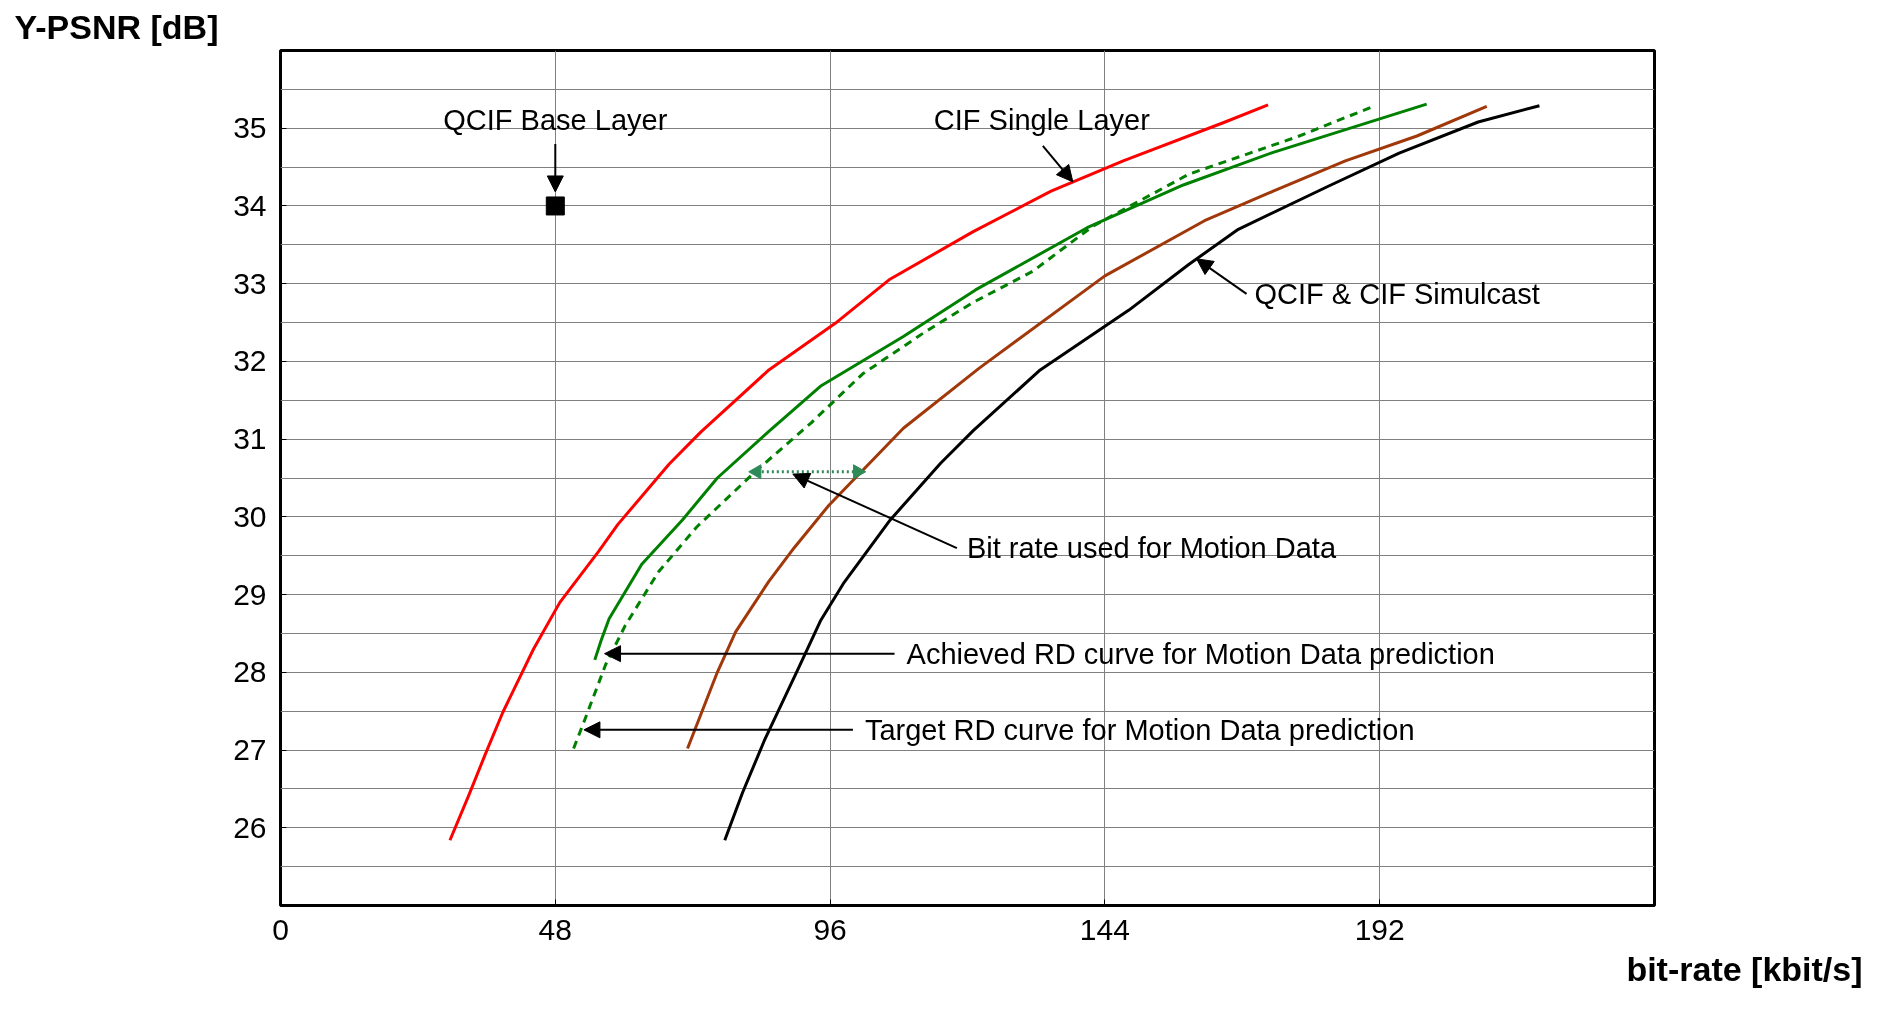 This screenshot has height=1022, width=1881. I want to click on y-tick-label: 28, so click(250, 672).